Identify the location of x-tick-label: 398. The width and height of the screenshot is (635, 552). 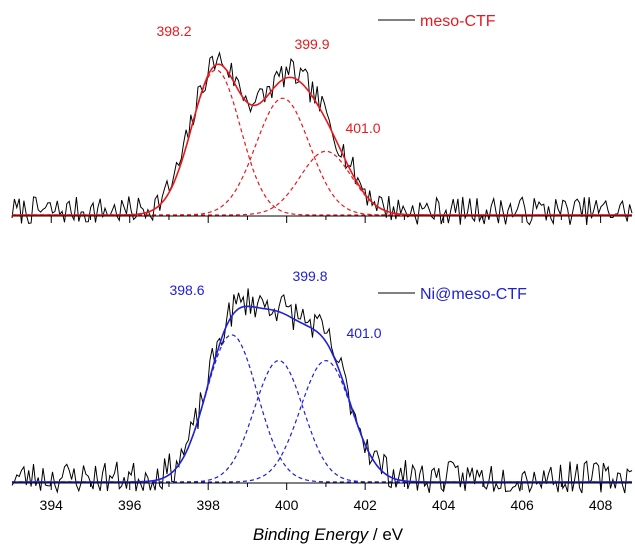
(209, 505).